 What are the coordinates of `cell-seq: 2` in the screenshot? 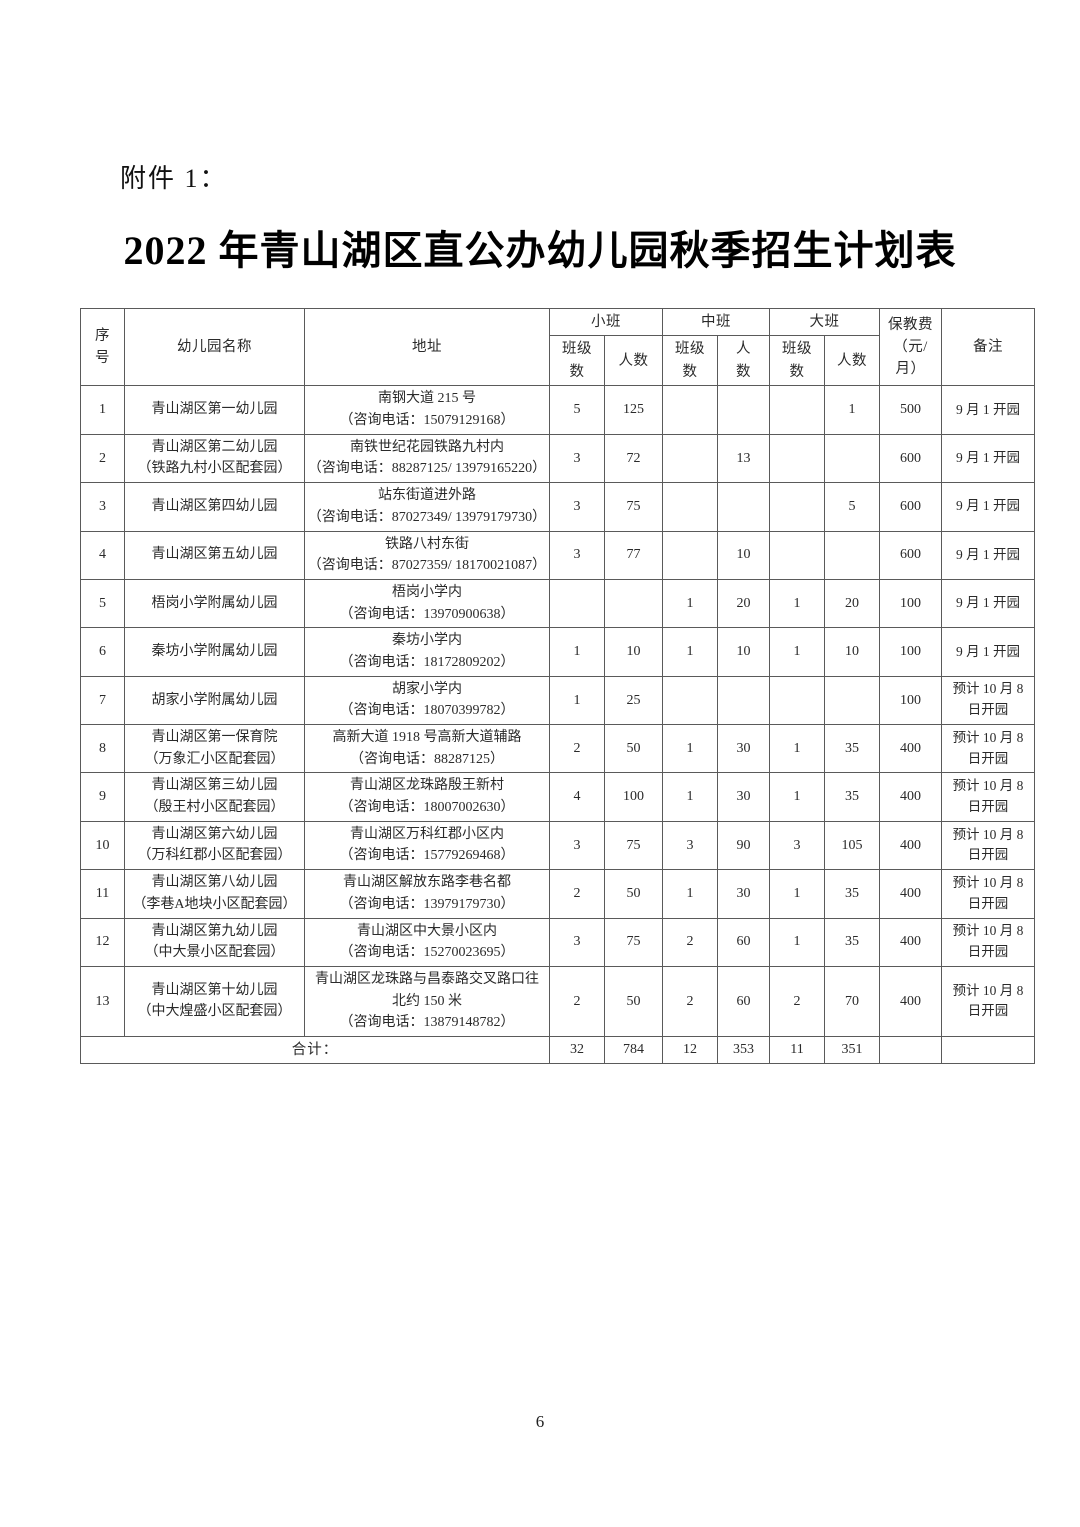 It's located at (102, 458).